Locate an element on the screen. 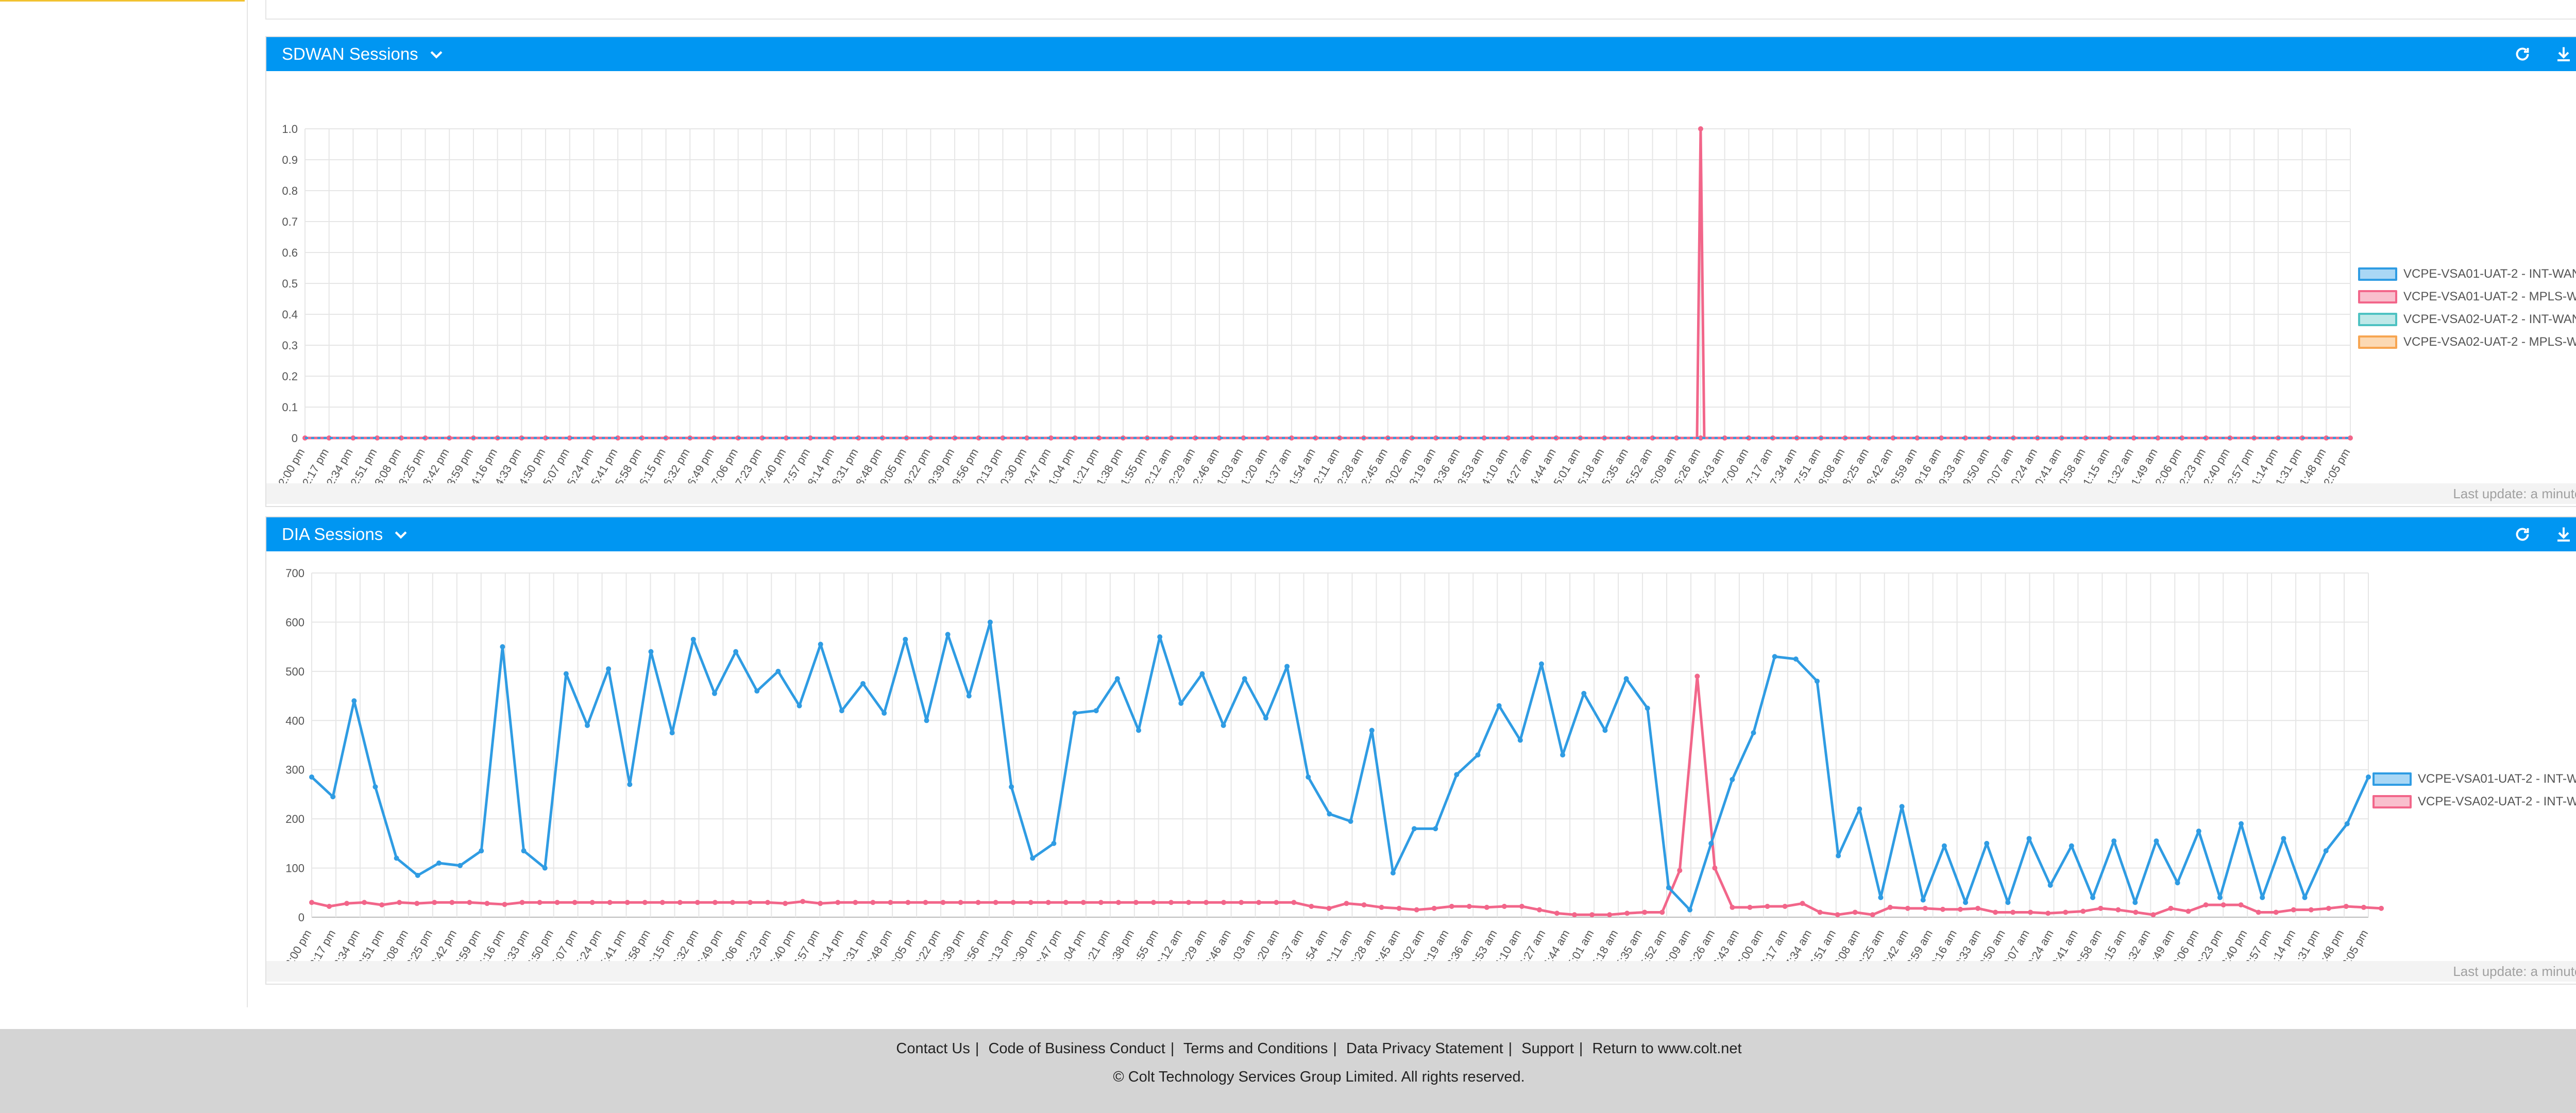 This screenshot has height=1113, width=2576. dia-panel-title: DIA Sessions is located at coordinates (332, 534).